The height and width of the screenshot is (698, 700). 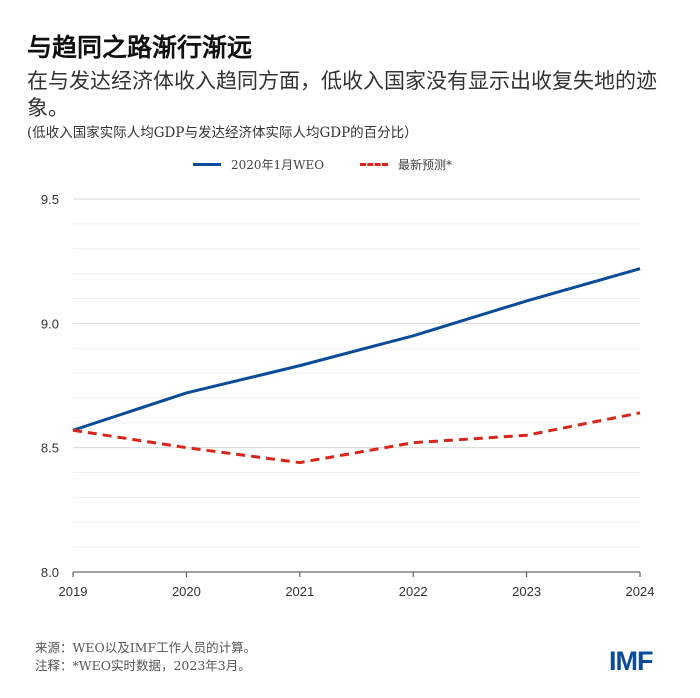 What do you see at coordinates (207, 164) in the screenshot?
I see `legend-swatch-solid` at bounding box center [207, 164].